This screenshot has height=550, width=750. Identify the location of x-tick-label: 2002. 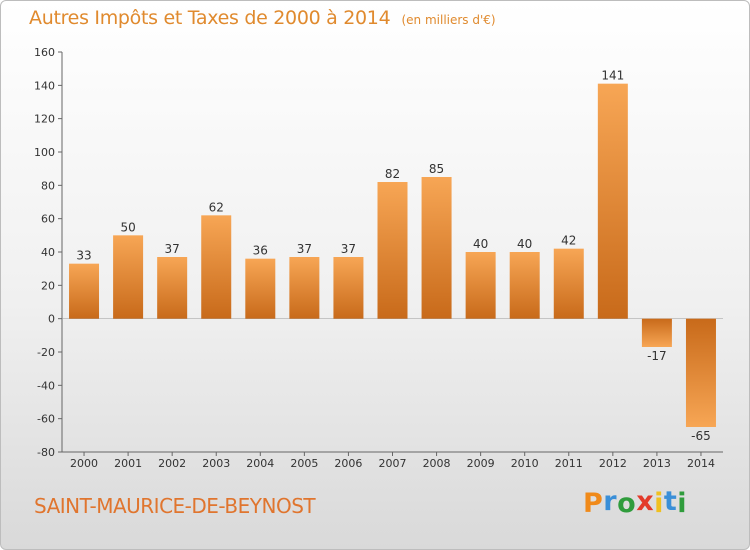
(172, 463).